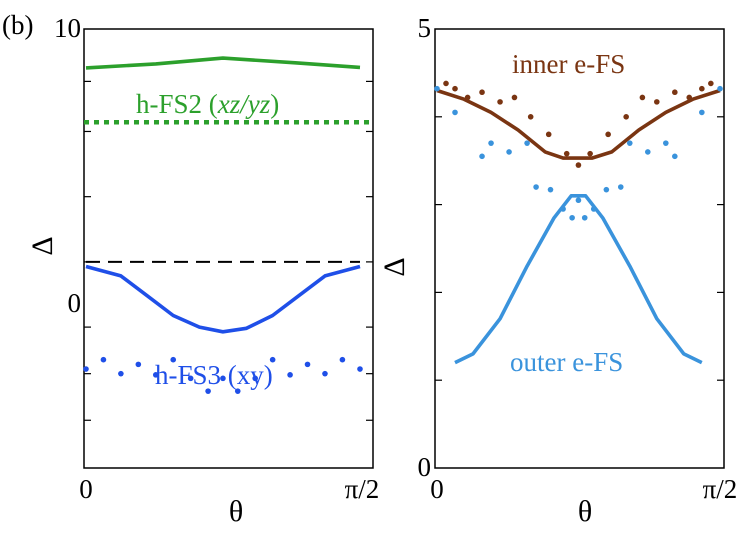 The width and height of the screenshot is (747, 533). Describe the element at coordinates (17, 25) in the screenshot. I see `panel-label: (b)` at that location.